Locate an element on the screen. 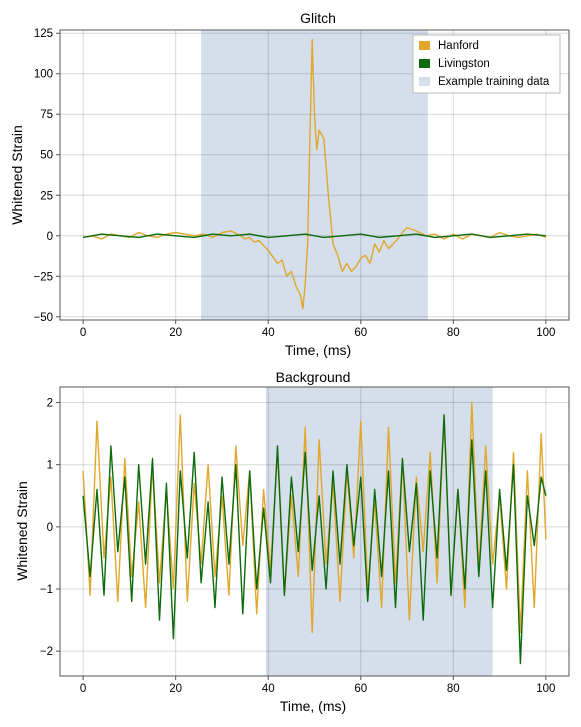 Image resolution: width=581 pixels, height=727 pixels. background-y-tick-label: −2 is located at coordinates (46, 652).